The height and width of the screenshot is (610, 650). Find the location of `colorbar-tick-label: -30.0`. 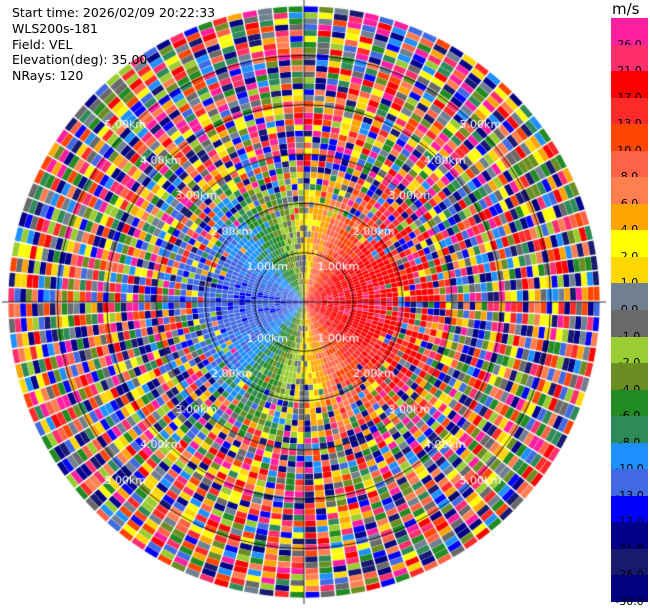

colorbar-tick-label: -30.0 is located at coordinates (629, 601).